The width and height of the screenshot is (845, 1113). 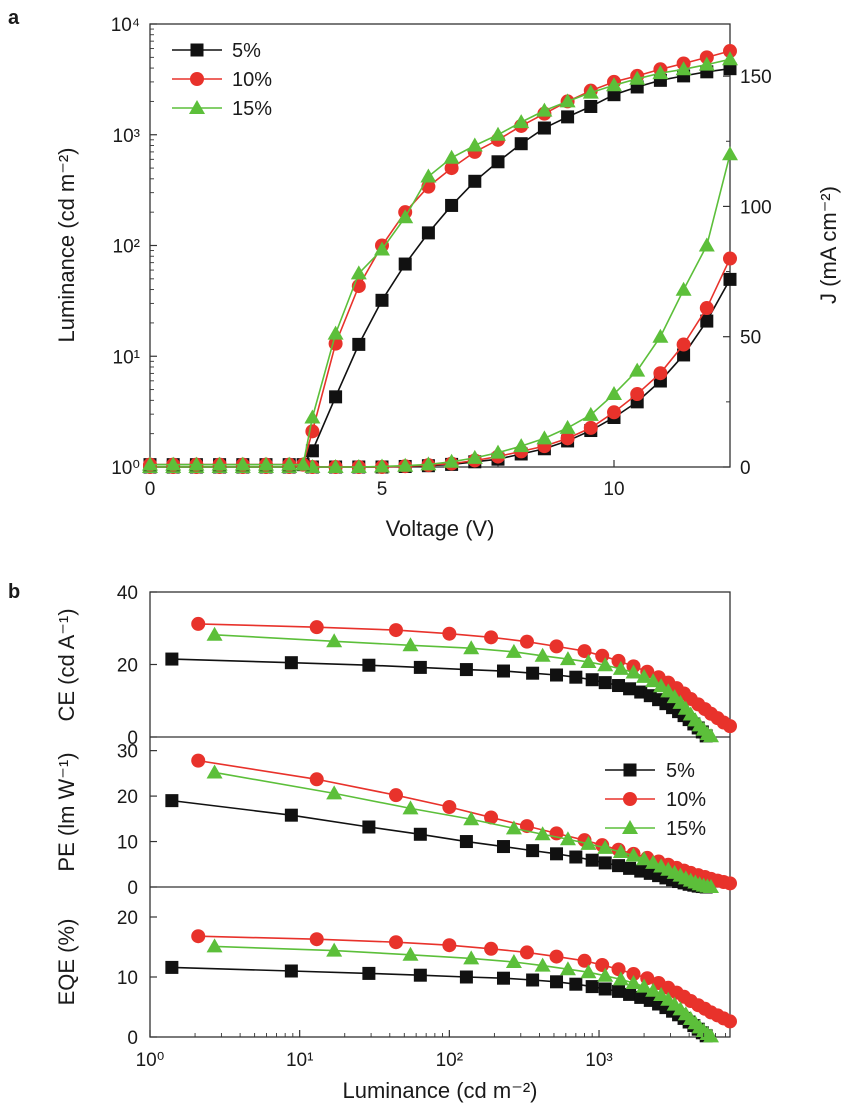 I want to click on a-rtick-label-1: 50, so click(x=750, y=338).